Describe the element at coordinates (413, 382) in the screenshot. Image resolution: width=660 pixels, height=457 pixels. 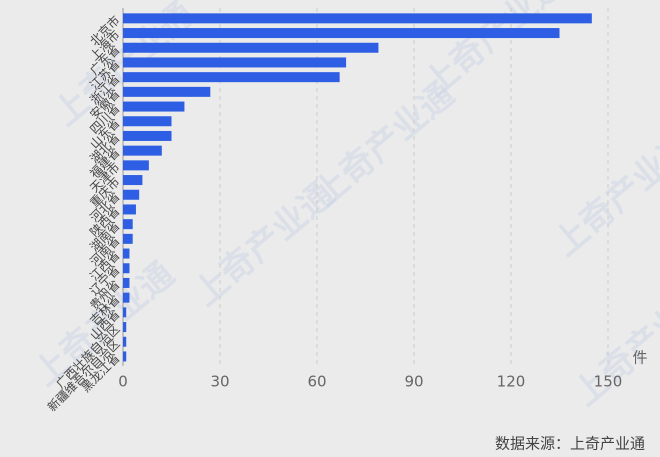
I see `x-tick-label: 90` at that location.